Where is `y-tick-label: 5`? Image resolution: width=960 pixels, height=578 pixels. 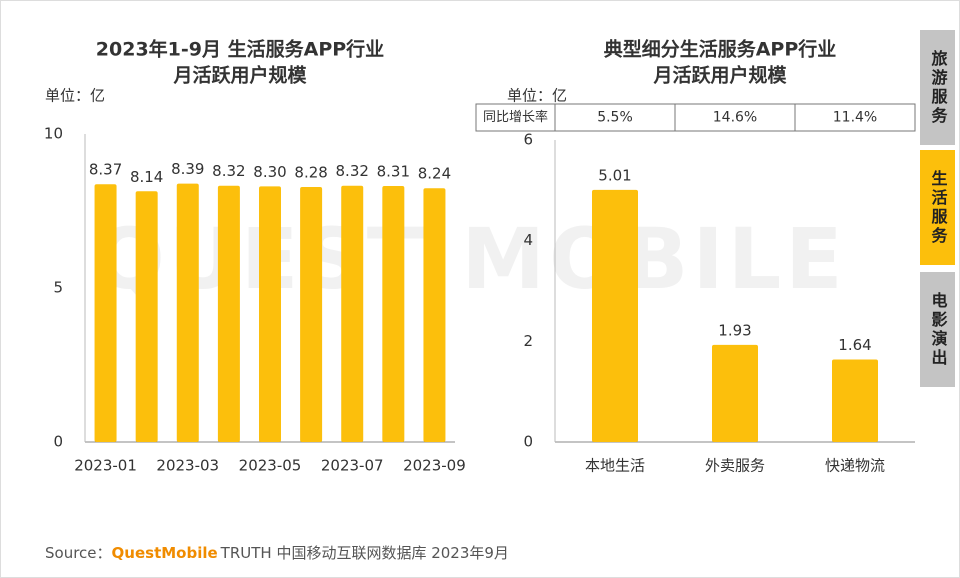
y-tick-label: 5 is located at coordinates (58, 288).